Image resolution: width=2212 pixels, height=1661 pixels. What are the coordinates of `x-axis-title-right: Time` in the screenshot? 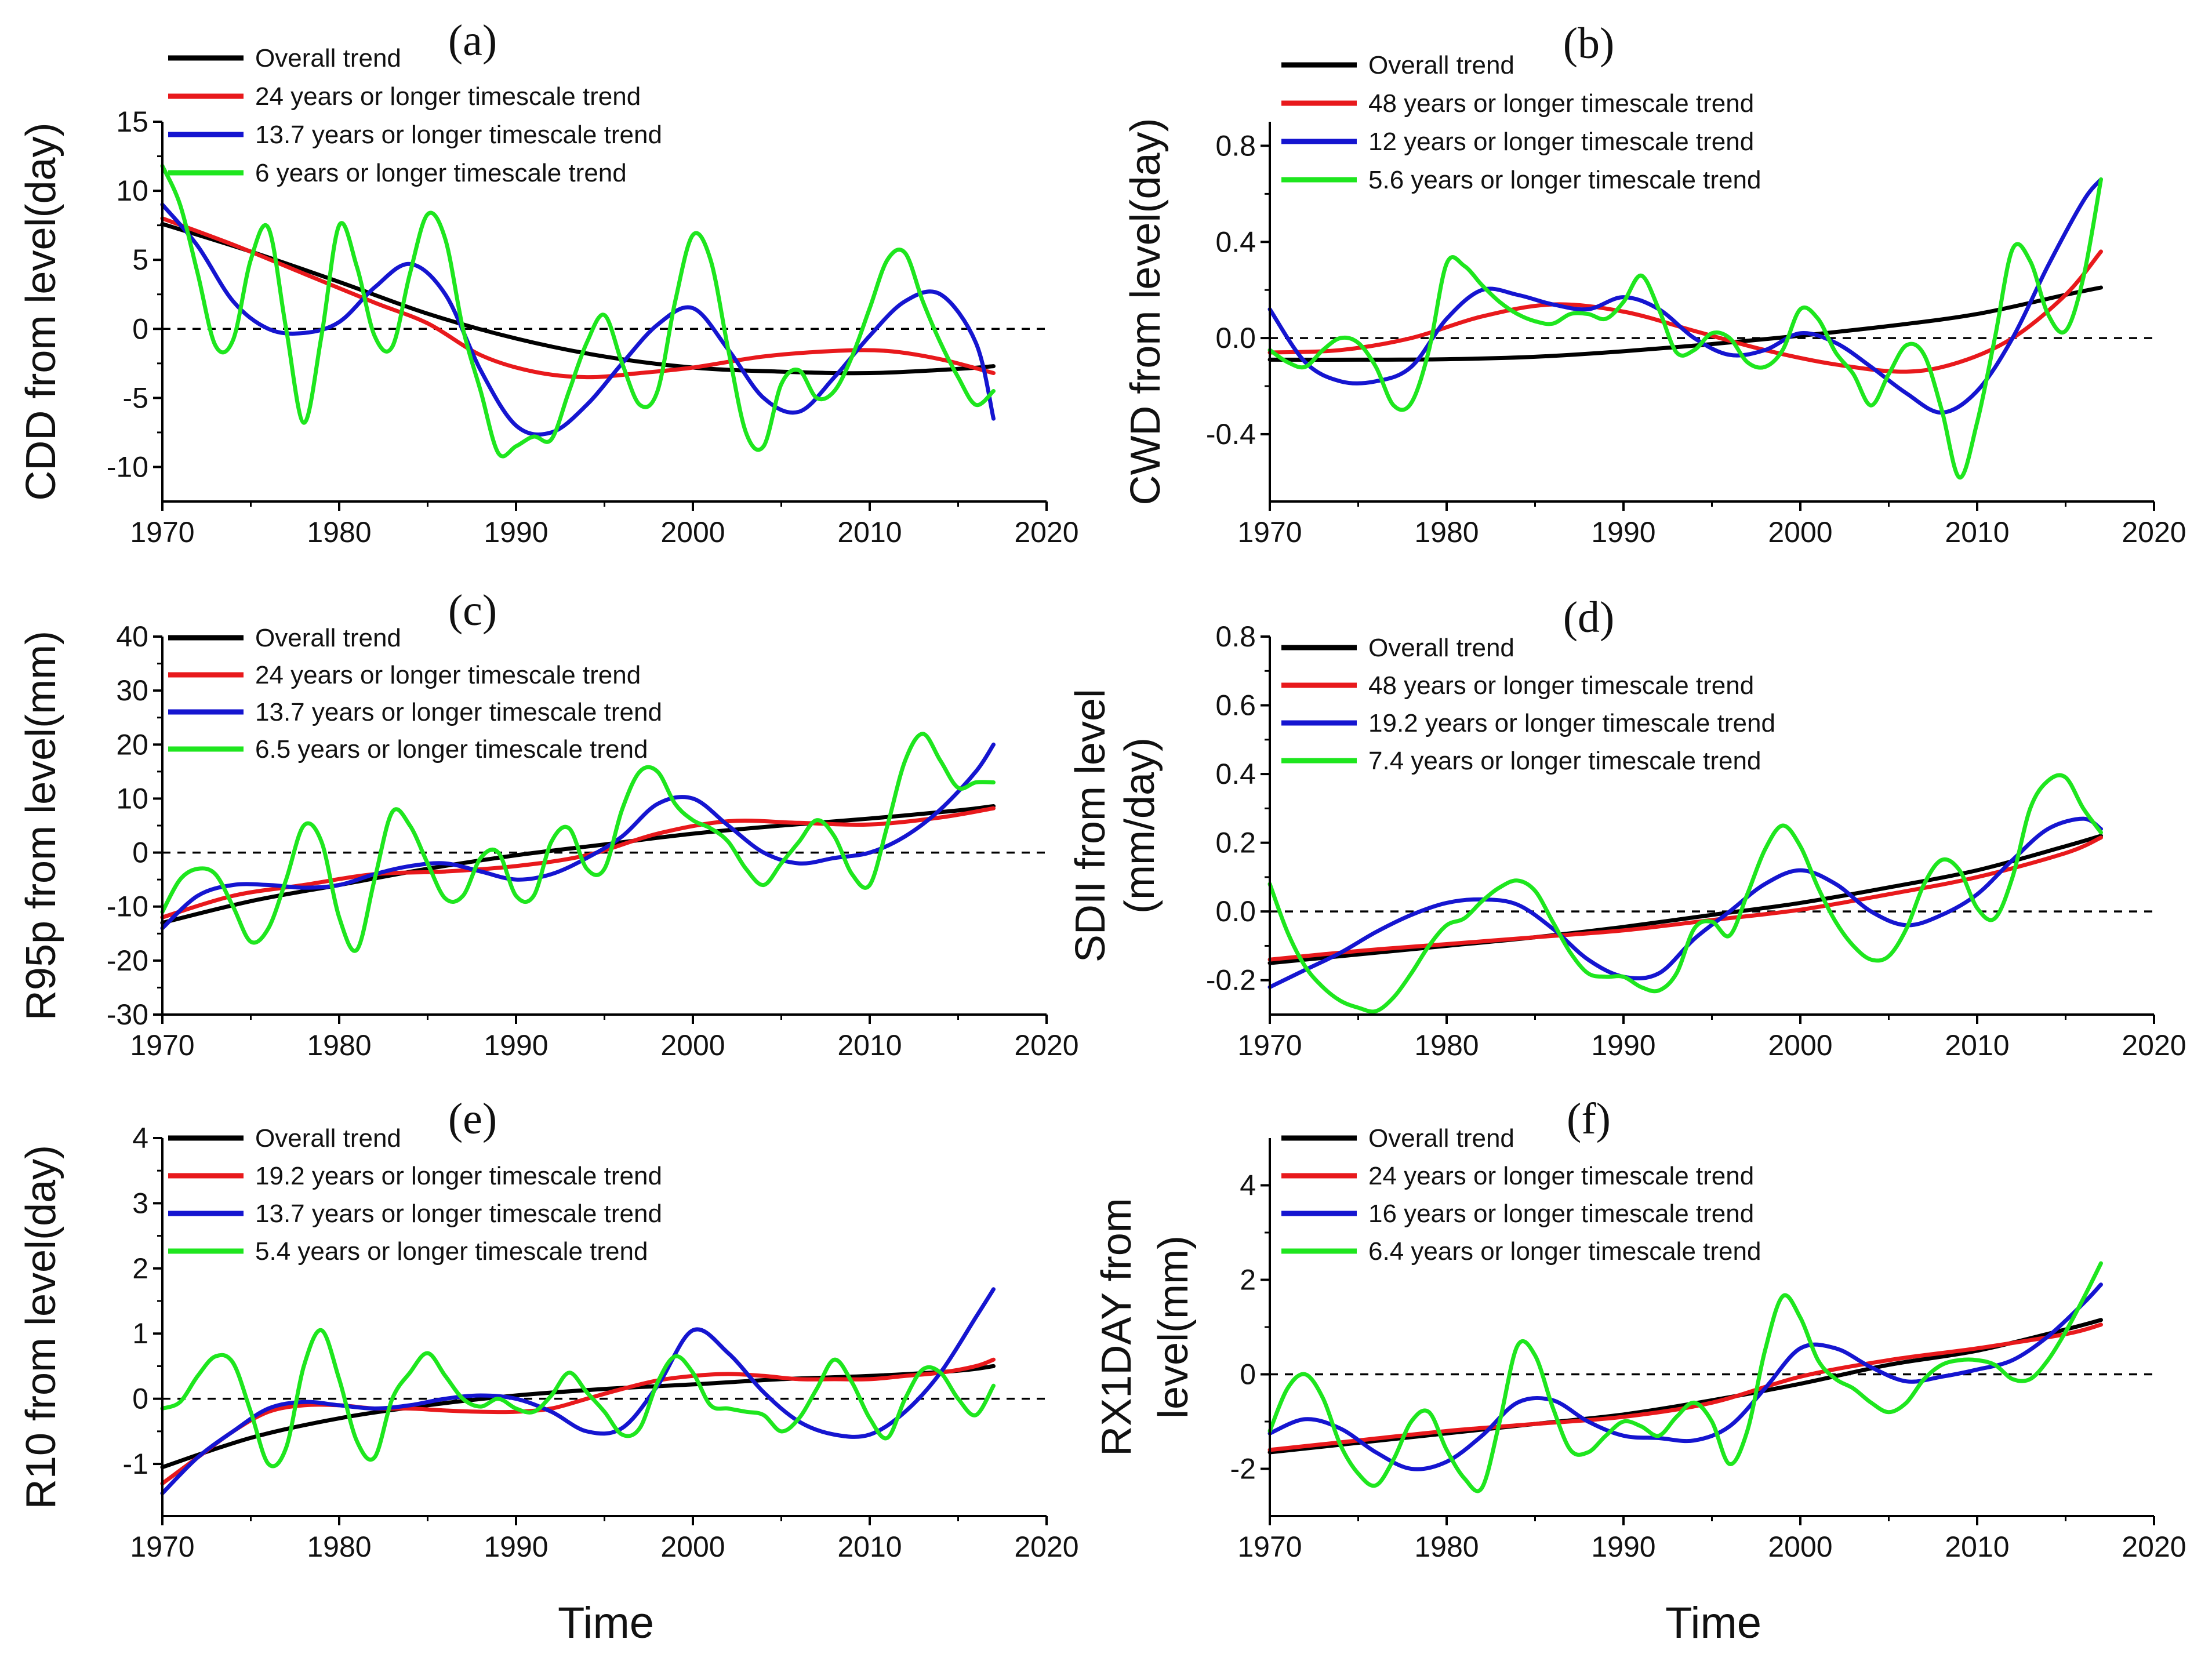 It's located at (1713, 1623).